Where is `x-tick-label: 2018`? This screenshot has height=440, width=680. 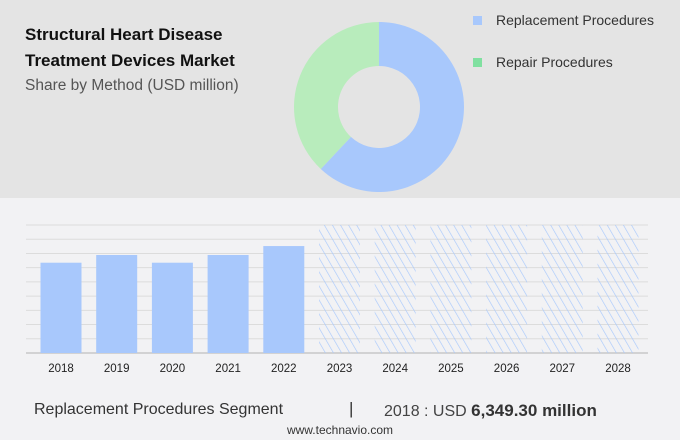 x-tick-label: 2018 is located at coordinates (61, 369).